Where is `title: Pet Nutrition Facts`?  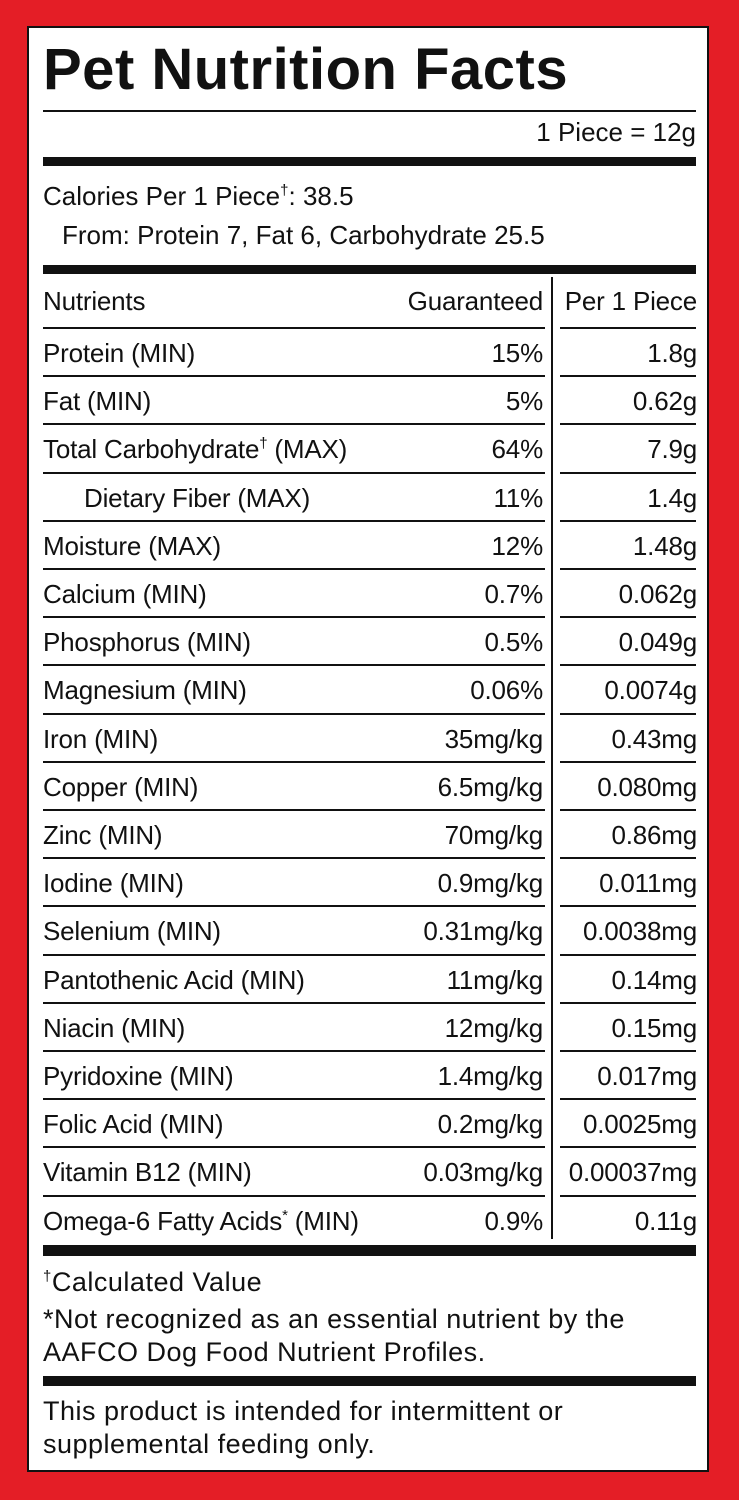 title: Pet Nutrition Facts is located at coordinates (306, 69).